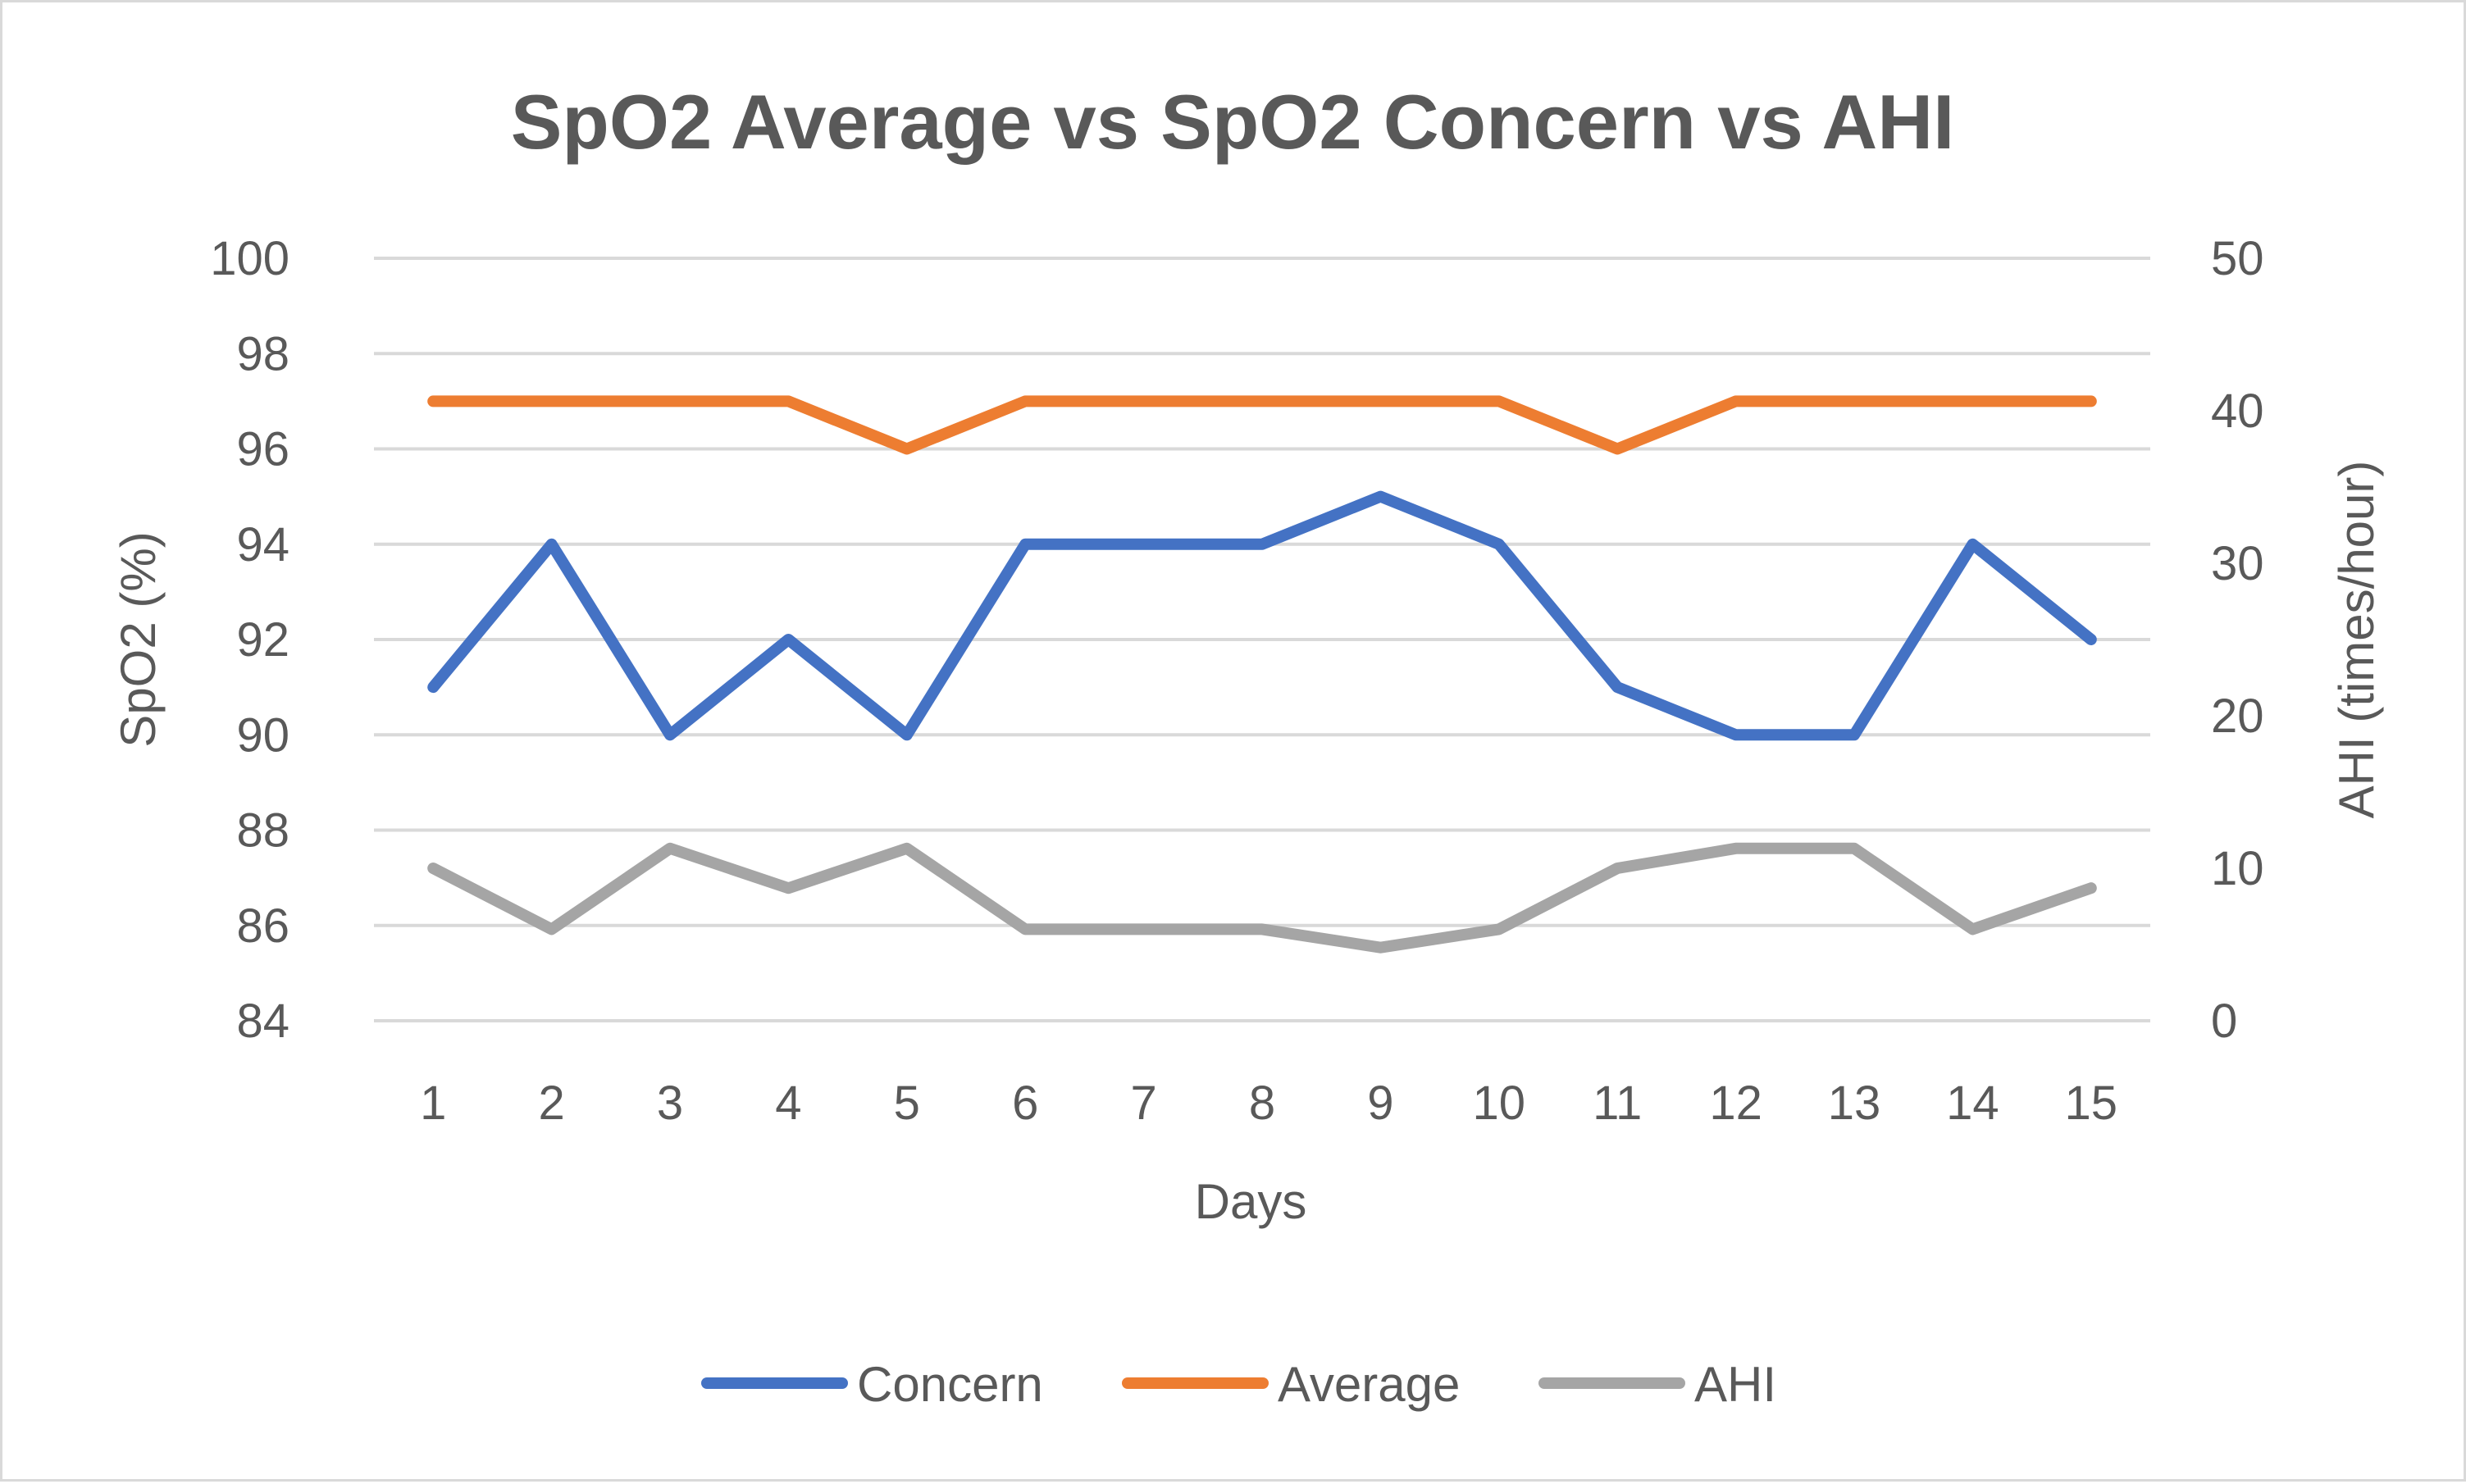  I want to click on x-axis-ticks: 1 2 3 4 5 6 7 8 9 10 11 12 13 14 15, so click(1268, 1103).